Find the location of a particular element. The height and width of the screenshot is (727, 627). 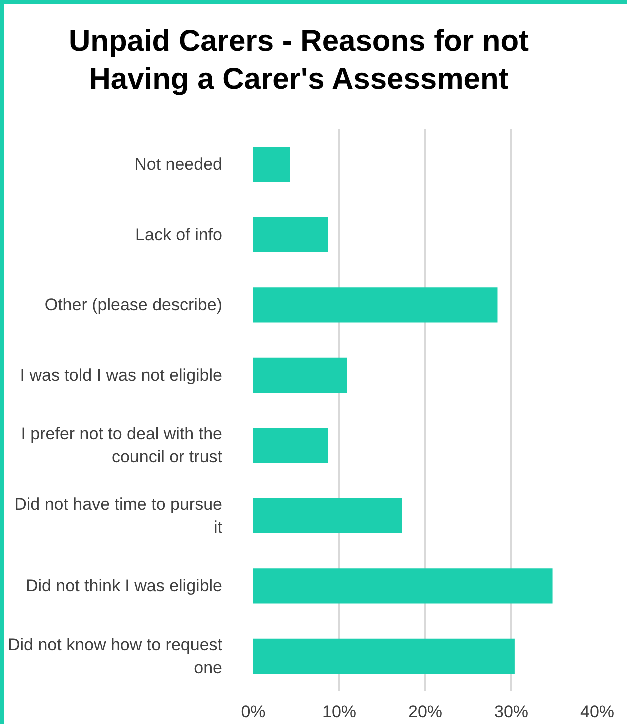

x-tick-label: 10% is located at coordinates (339, 712).